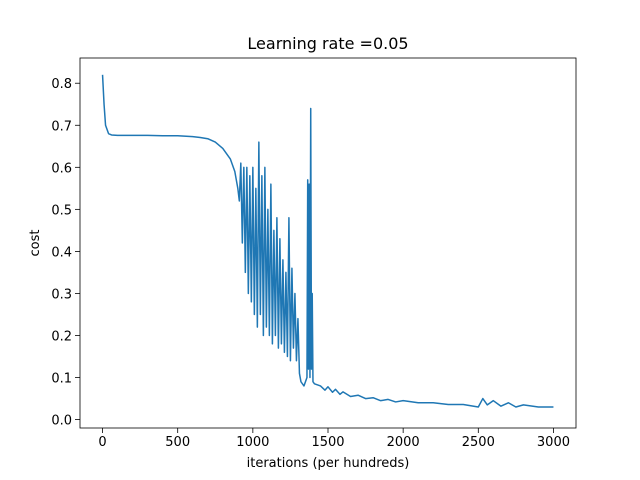  What do you see at coordinates (61, 210) in the screenshot?
I see `y-tick-label: 0.5` at bounding box center [61, 210].